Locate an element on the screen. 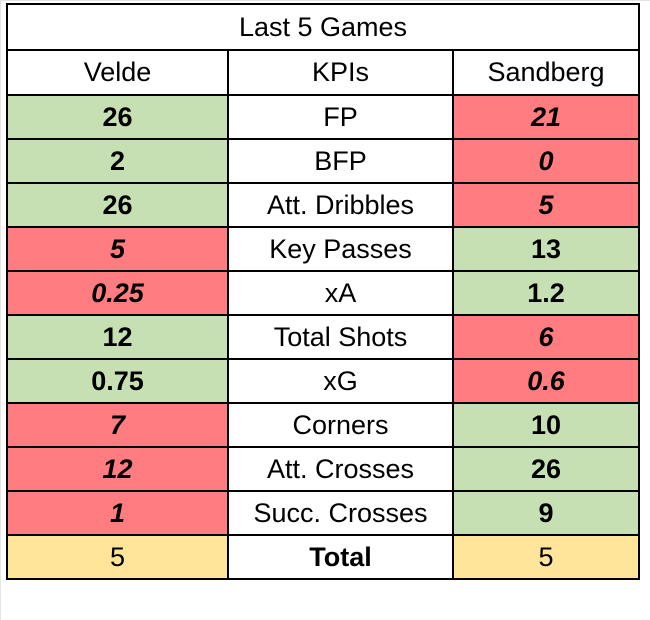 Image resolution: width=650 pixels, height=620 pixels. velde-total: 5 is located at coordinates (117, 557).